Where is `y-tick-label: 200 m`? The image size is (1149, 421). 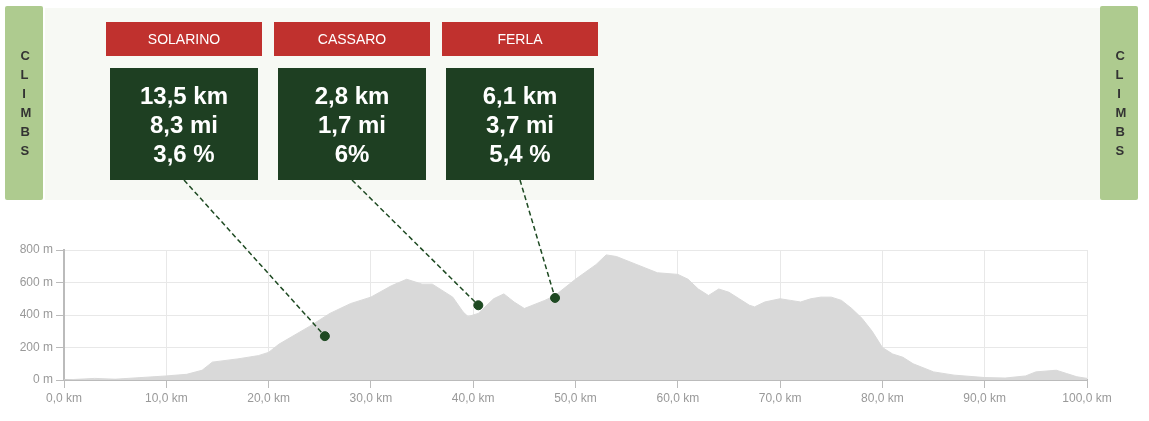 y-tick-label: 200 m is located at coordinates (36, 346).